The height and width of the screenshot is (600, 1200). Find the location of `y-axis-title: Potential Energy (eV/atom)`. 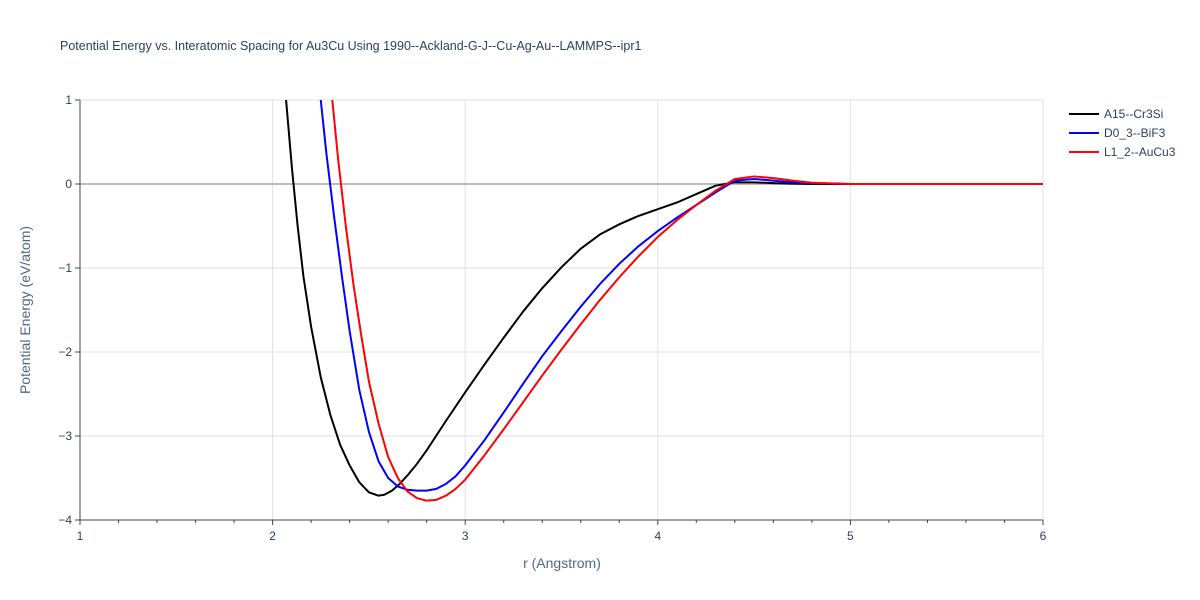

y-axis-title: Potential Energy (eV/atom) is located at coordinates (25, 310).